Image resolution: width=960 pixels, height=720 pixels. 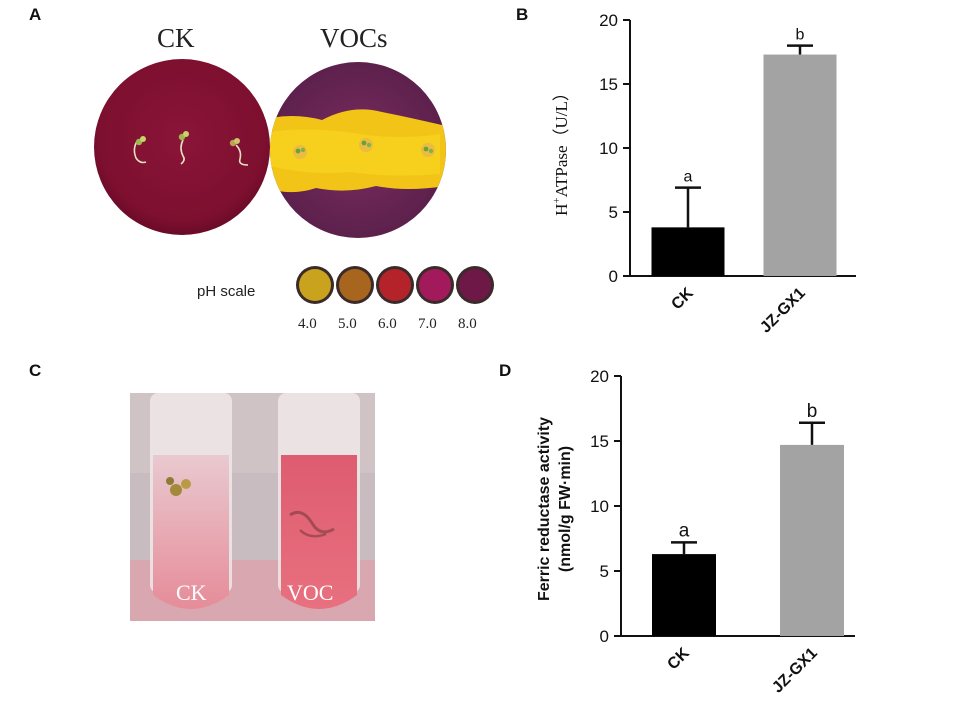 I want to click on ph-value-label: 4.0, so click(x=307, y=324).